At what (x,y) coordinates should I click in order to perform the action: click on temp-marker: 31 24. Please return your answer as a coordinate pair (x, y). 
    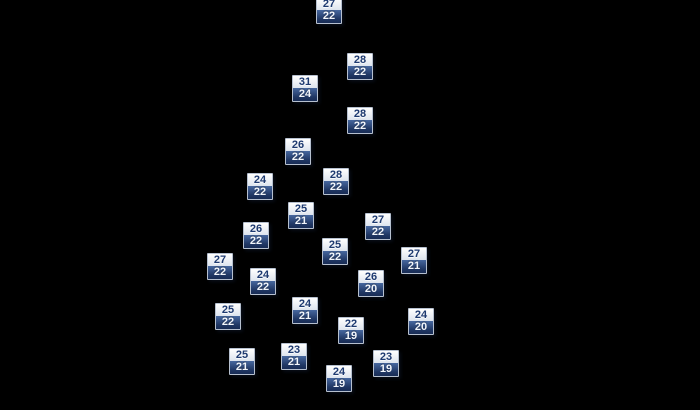
    Looking at the image, I should click on (305, 88).